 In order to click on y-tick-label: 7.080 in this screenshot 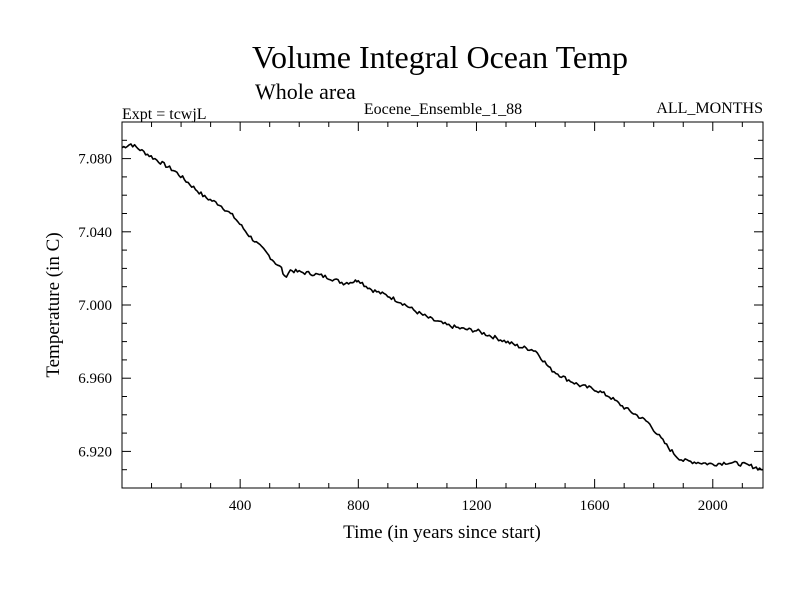, I will do `click(95, 160)`.